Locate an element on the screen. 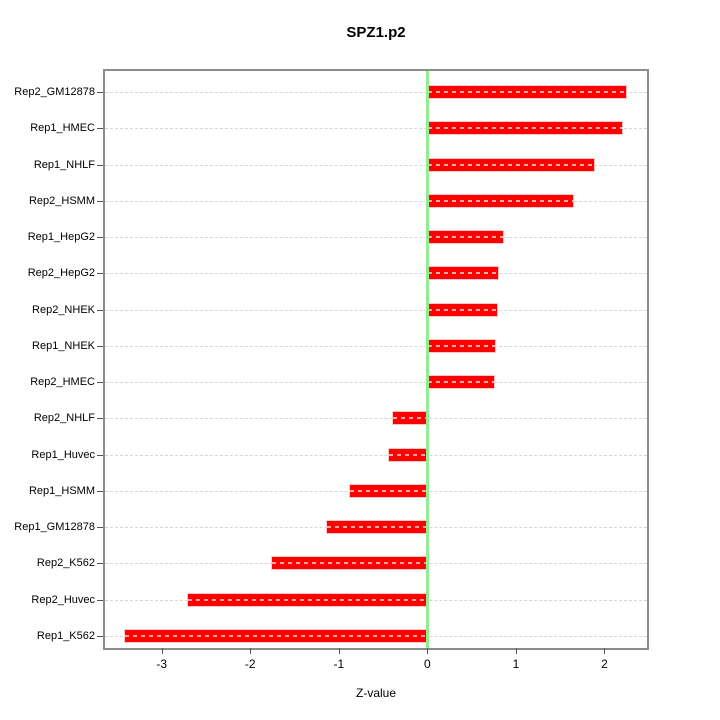 Image resolution: width=720 pixels, height=720 pixels. bar-Rep2_HepG2 is located at coordinates (463, 273).